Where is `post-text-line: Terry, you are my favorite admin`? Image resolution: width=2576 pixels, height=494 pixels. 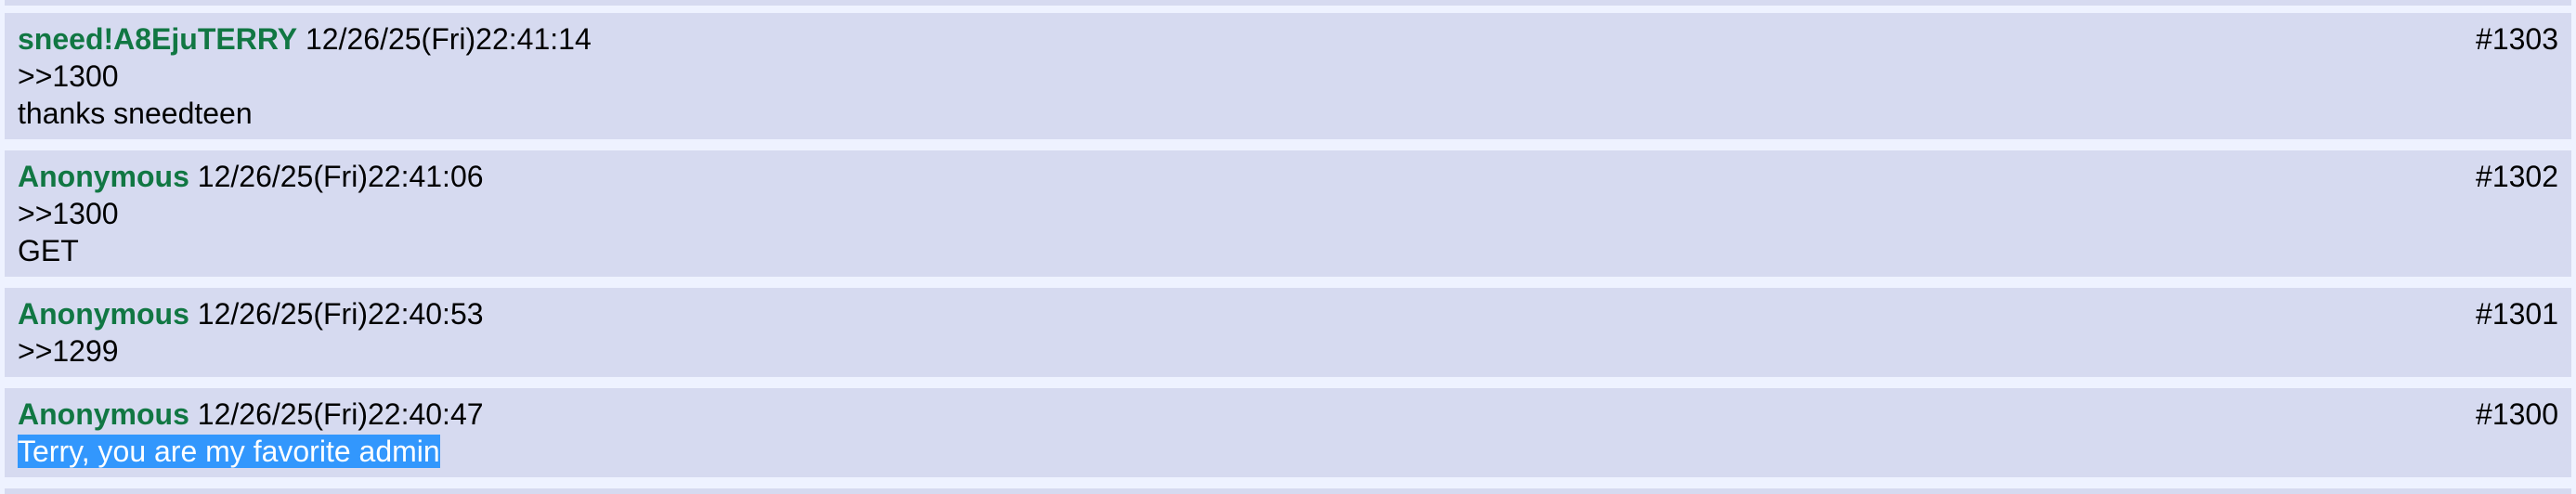
post-text-line: Terry, you are my favorite admin is located at coordinates (1288, 451).